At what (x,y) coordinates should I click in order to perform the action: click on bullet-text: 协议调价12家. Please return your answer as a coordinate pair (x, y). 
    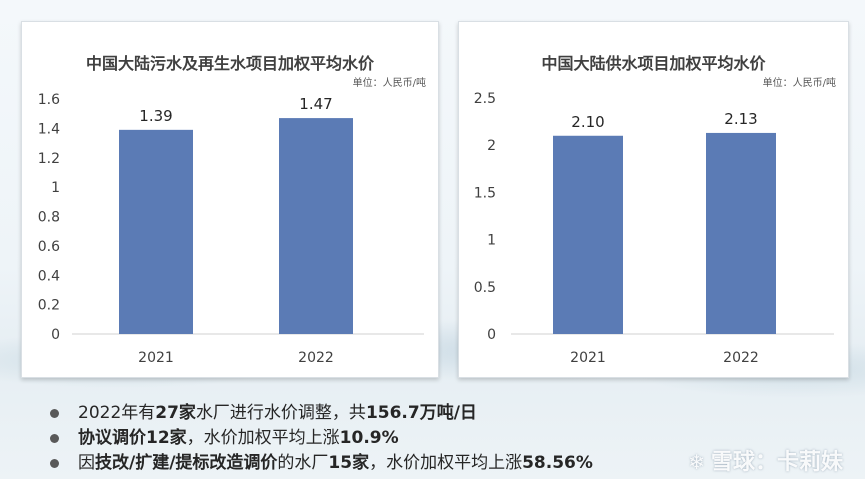
    Looking at the image, I should click on (132, 438).